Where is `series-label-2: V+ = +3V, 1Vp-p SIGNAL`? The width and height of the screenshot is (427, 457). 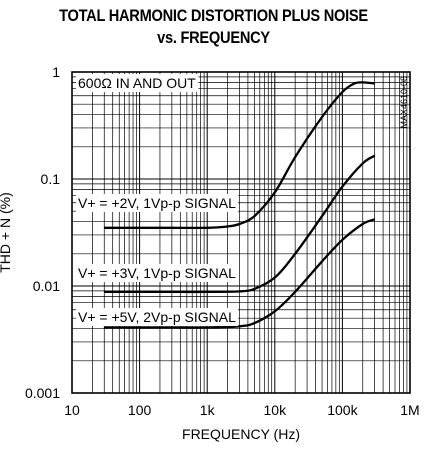
series-label-2: V+ = +3V, 1Vp-p SIGNAL is located at coordinates (157, 273).